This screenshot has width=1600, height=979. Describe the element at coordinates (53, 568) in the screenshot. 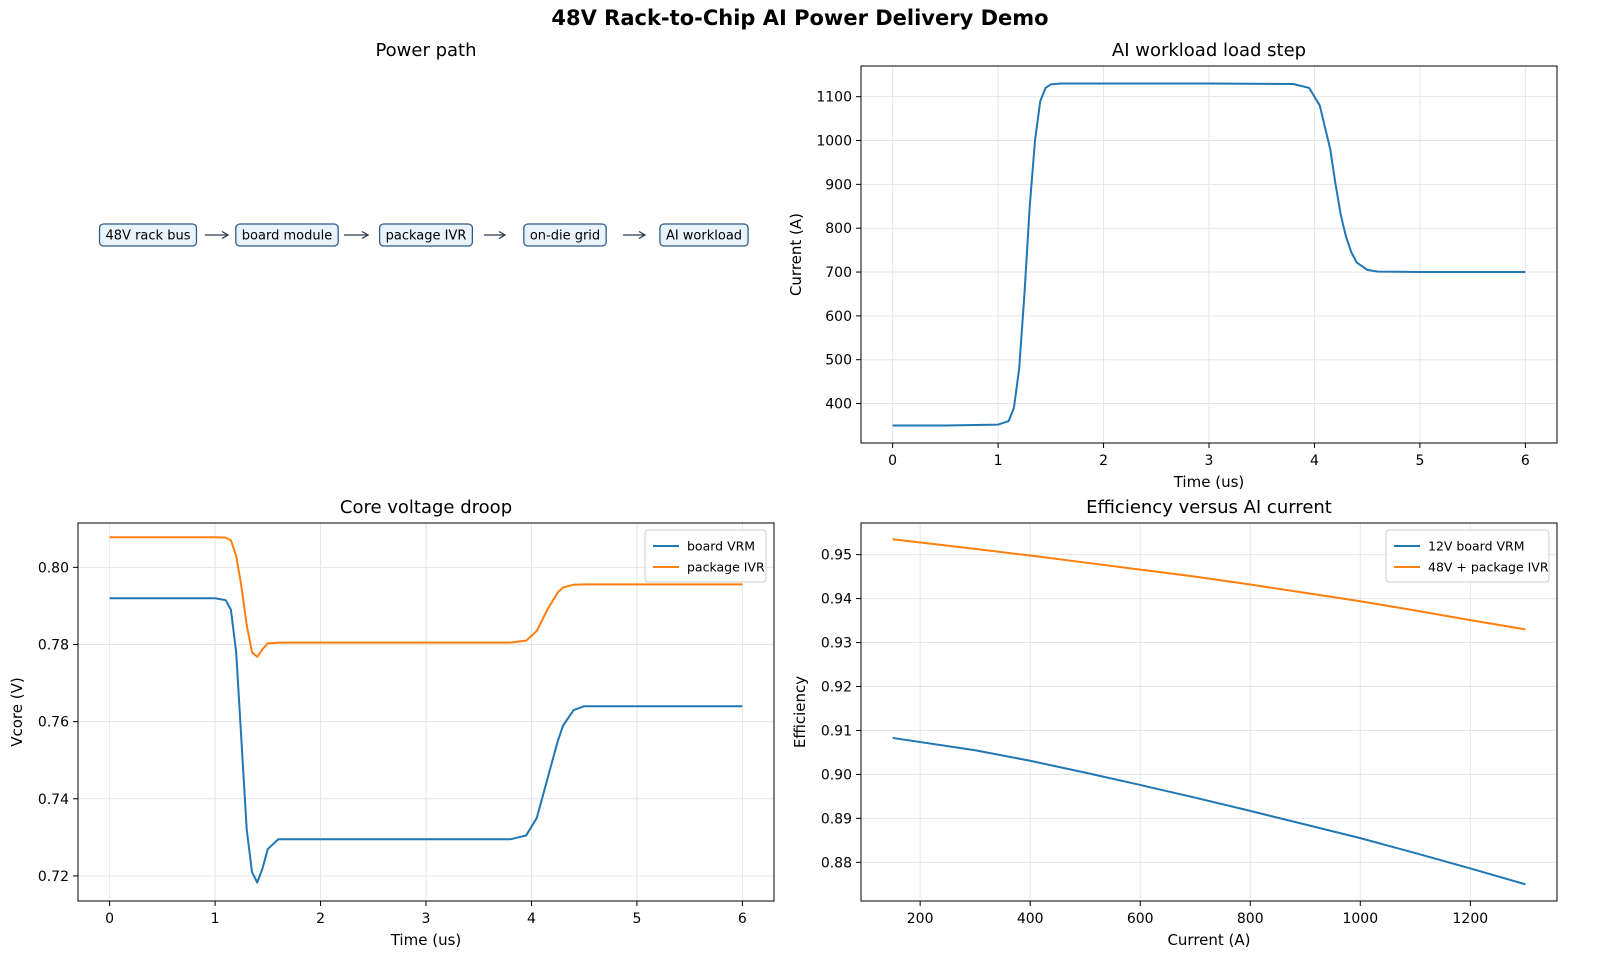

I see `y-tick-label: 0.80` at that location.